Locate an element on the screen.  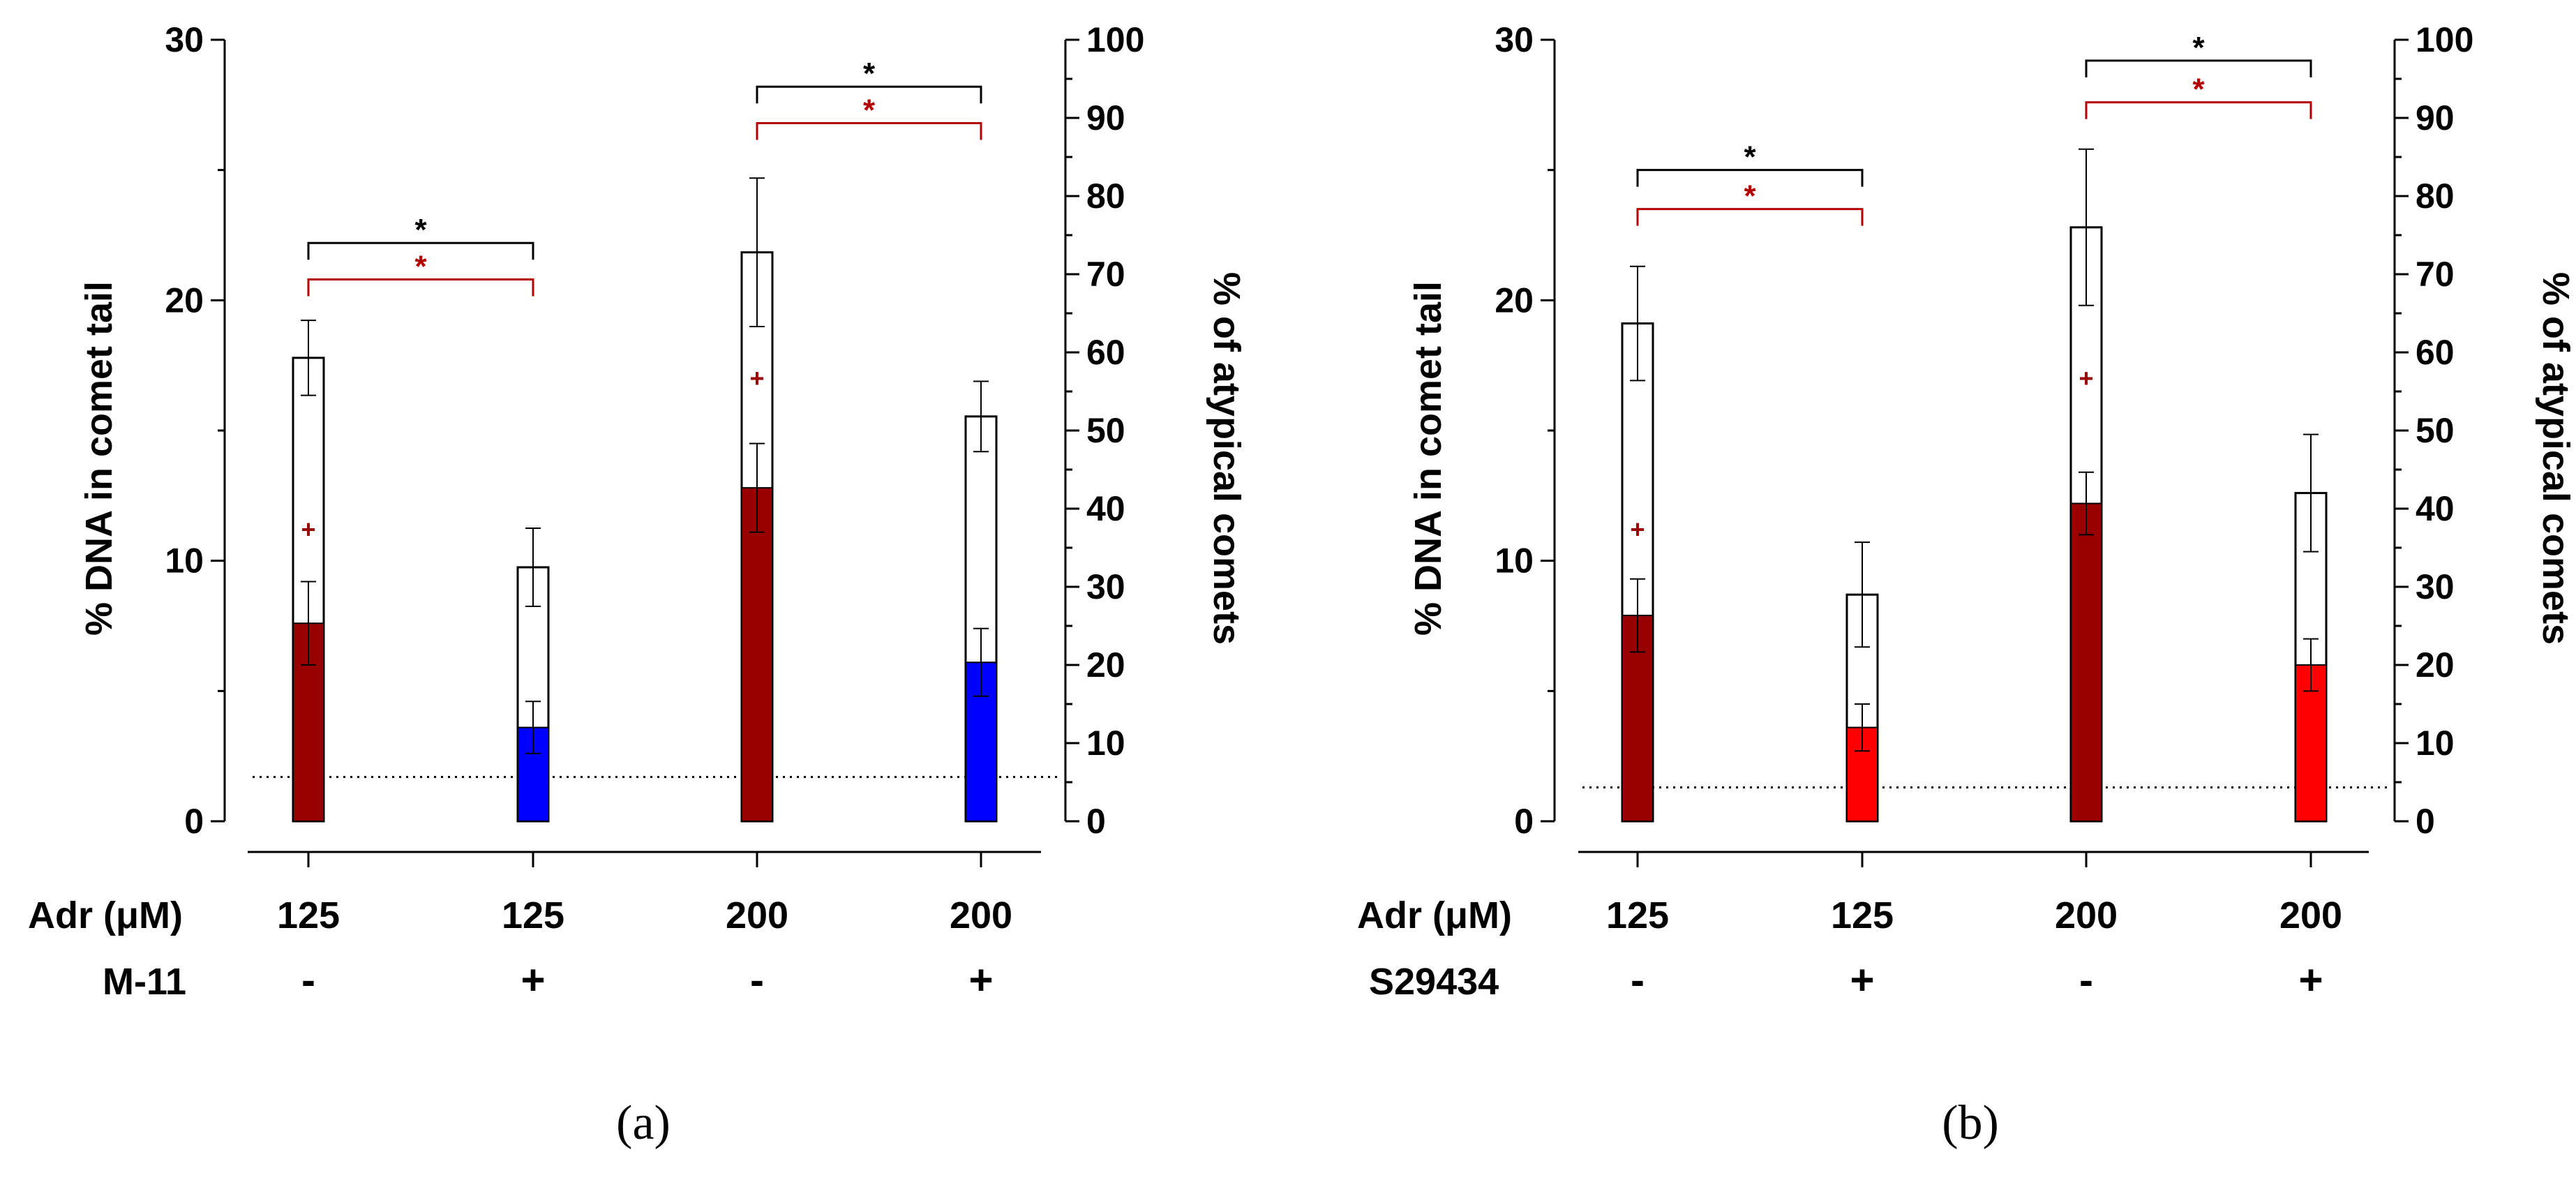
row-label-treatment: M-11 is located at coordinates (144, 982).